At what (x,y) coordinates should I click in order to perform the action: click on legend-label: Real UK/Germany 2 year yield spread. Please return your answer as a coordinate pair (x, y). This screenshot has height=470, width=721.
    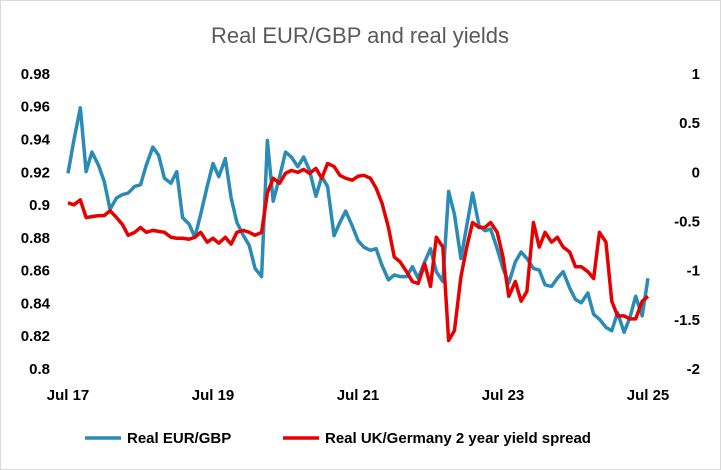
    Looking at the image, I should click on (458, 438).